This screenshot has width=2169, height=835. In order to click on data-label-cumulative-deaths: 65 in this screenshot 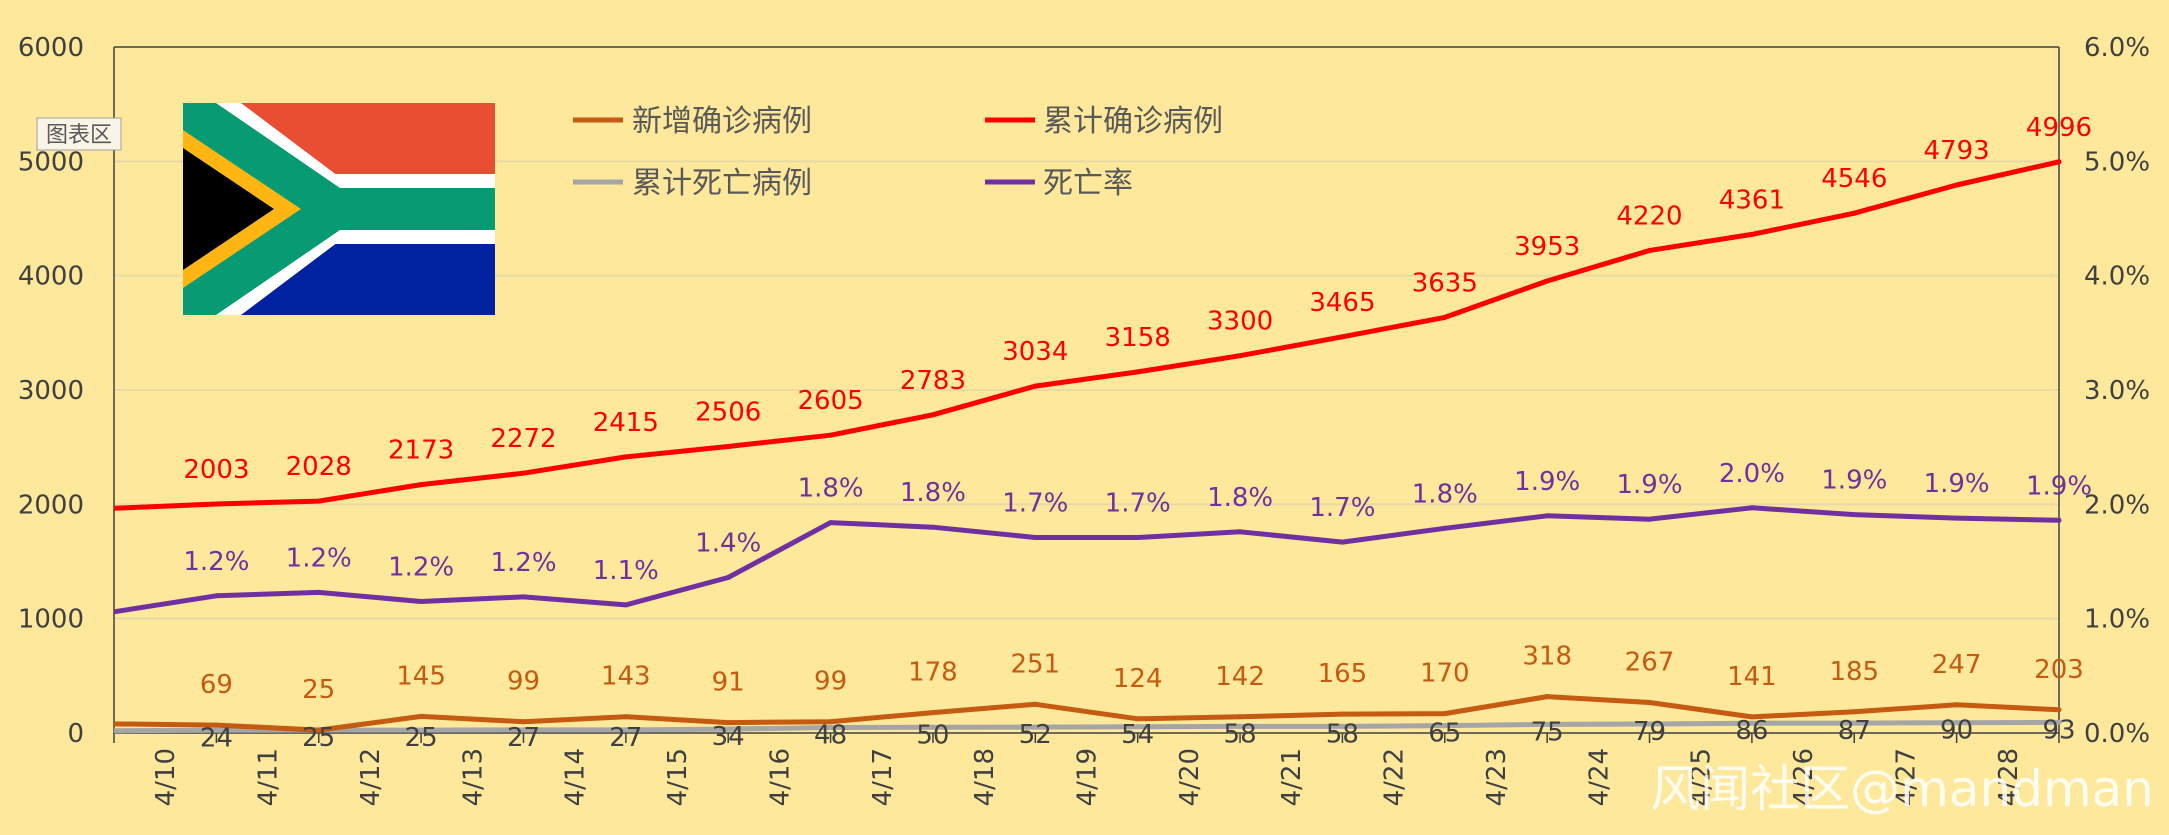, I will do `click(1444, 734)`.